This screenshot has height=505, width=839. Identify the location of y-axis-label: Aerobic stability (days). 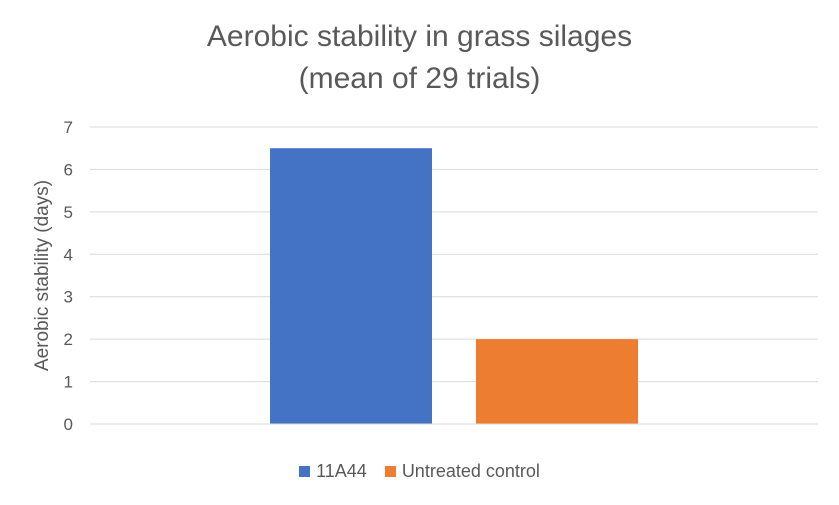
(42, 275).